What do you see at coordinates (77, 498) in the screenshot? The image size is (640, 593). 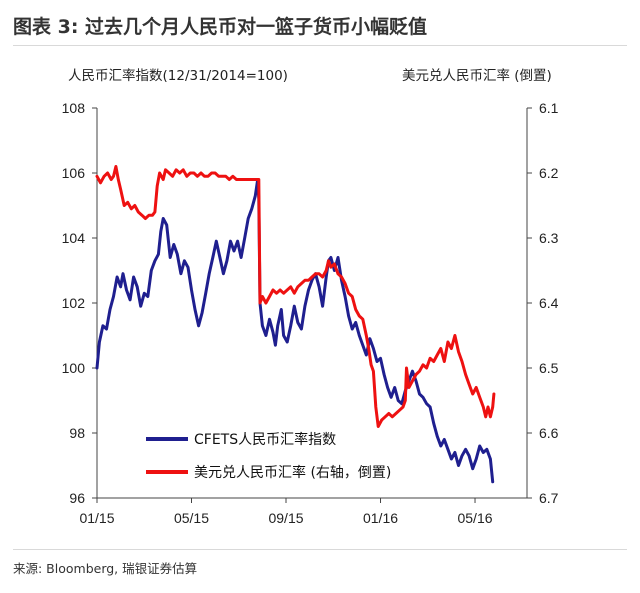 I see `left-y-tick-label: 96` at bounding box center [77, 498].